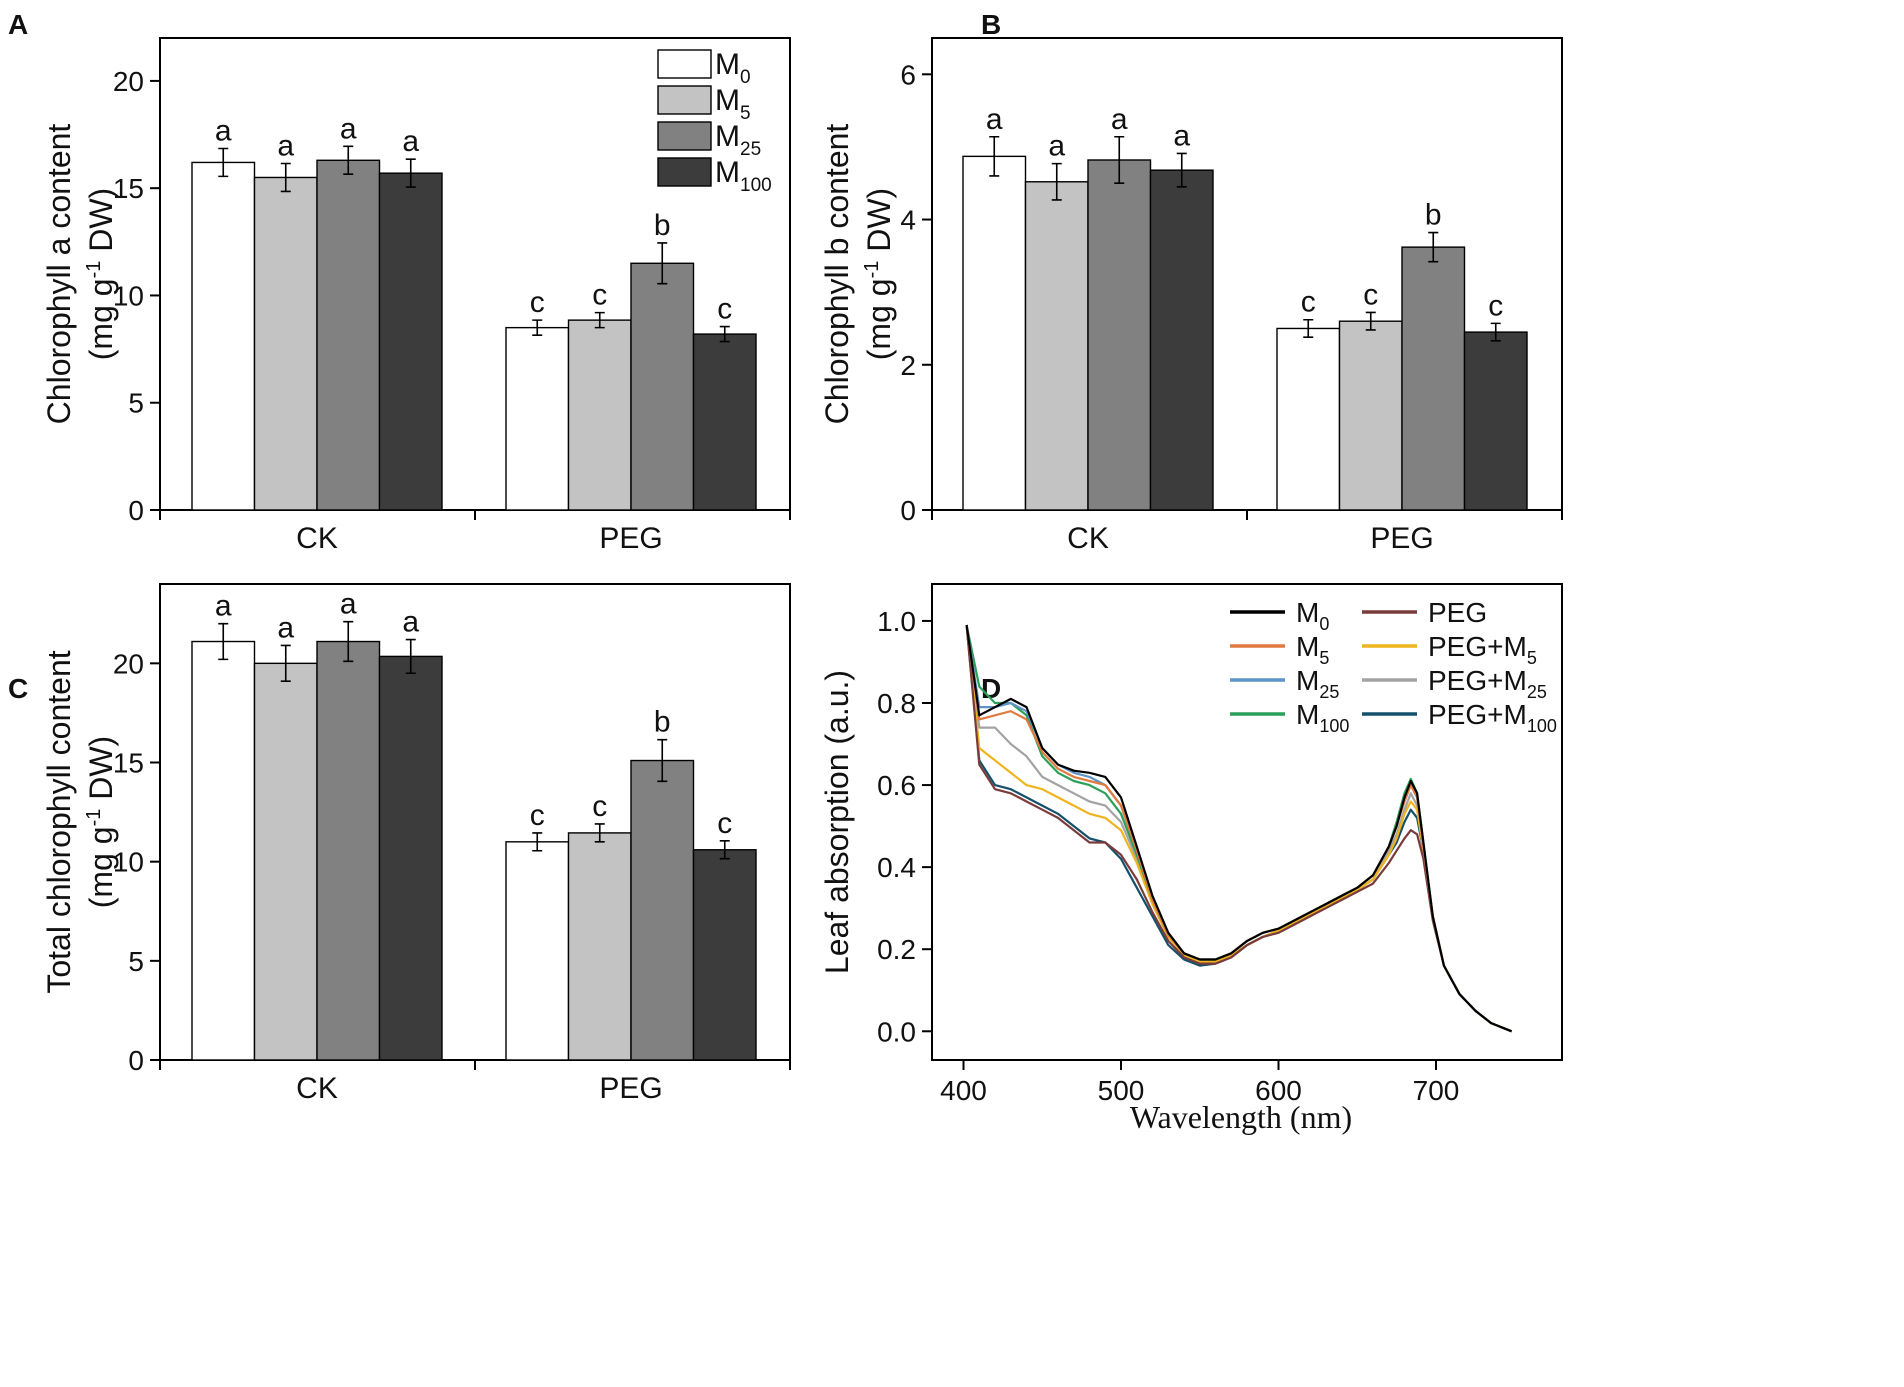  Describe the element at coordinates (410, 858) in the screenshot. I see `bar-c-m100-ck` at that location.